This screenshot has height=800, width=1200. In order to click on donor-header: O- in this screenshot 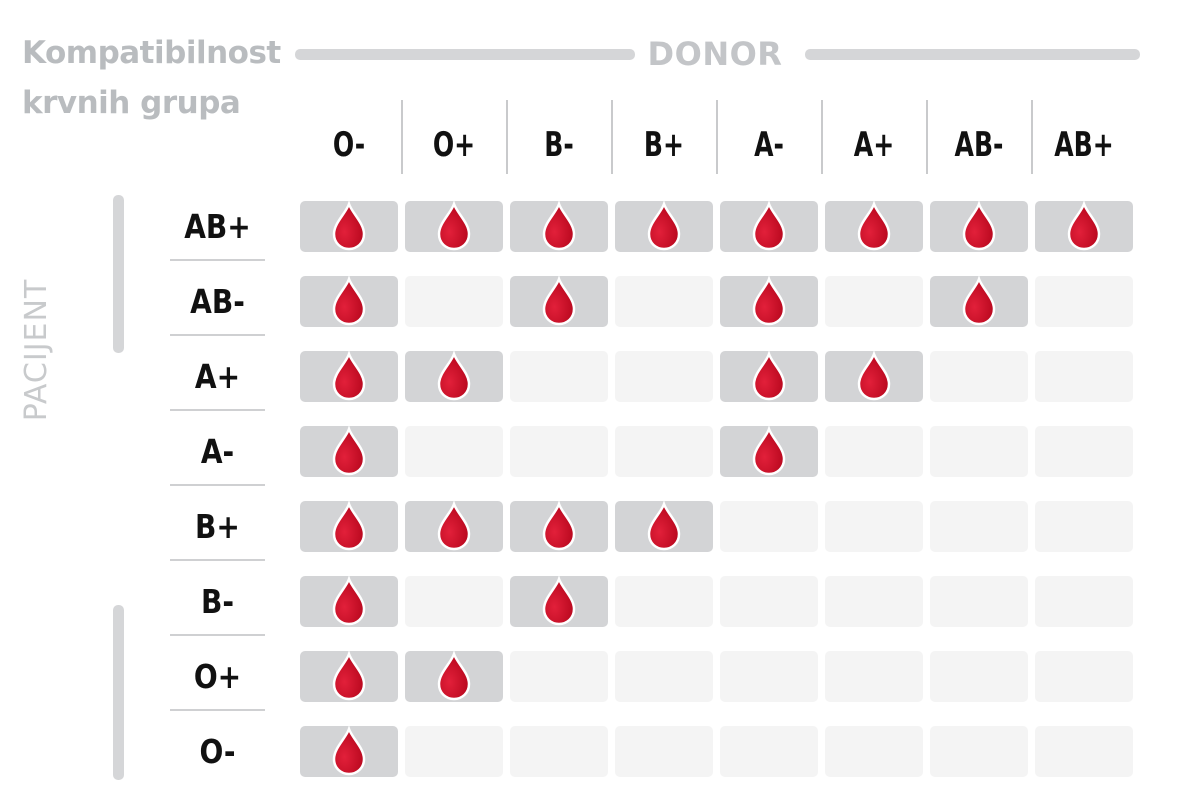, I will do `click(349, 145)`.